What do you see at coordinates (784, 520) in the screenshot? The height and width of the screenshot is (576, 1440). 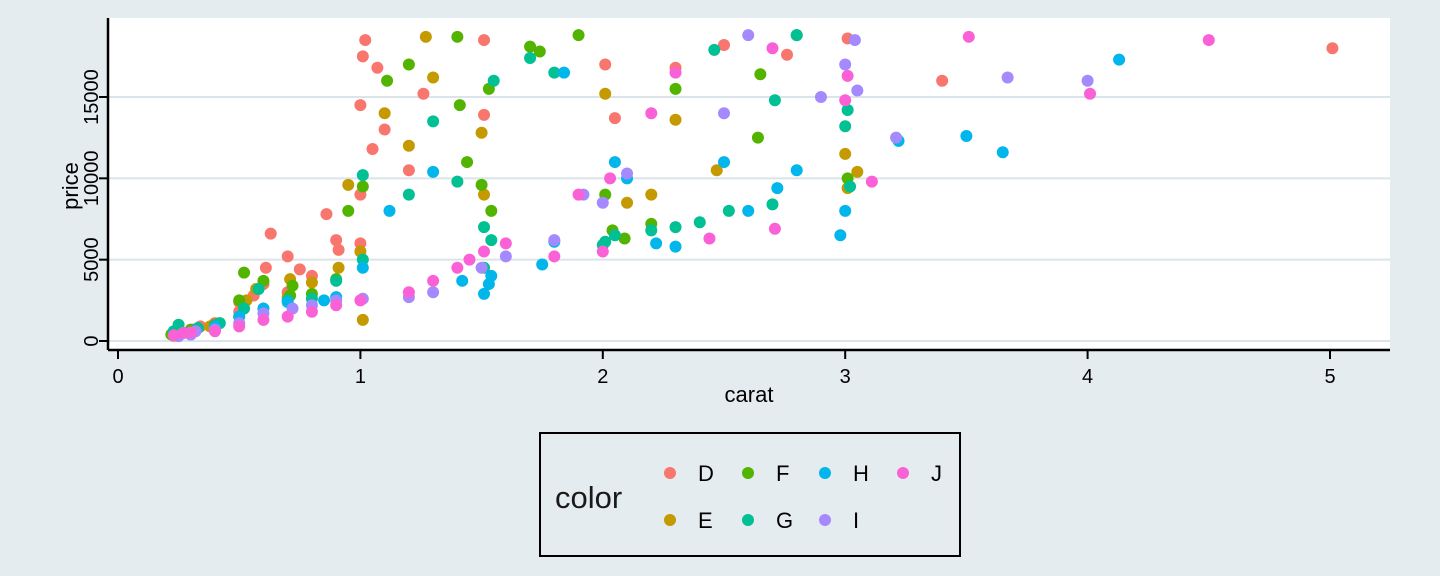 I see `legend-label-G: G` at bounding box center [784, 520].